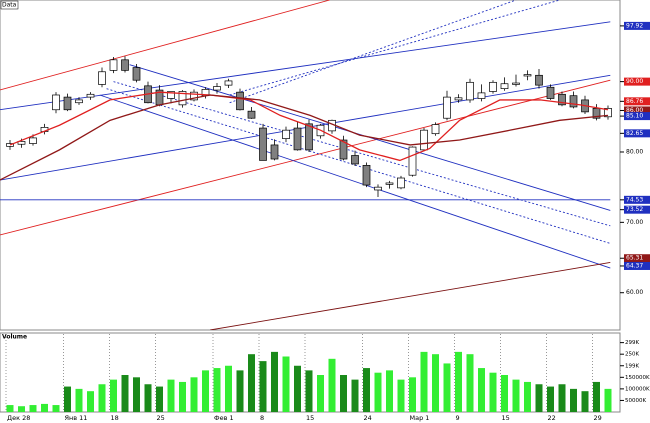  Describe the element at coordinates (634, 265) in the screenshot. I see `y-tick-label: 64.37` at that location.